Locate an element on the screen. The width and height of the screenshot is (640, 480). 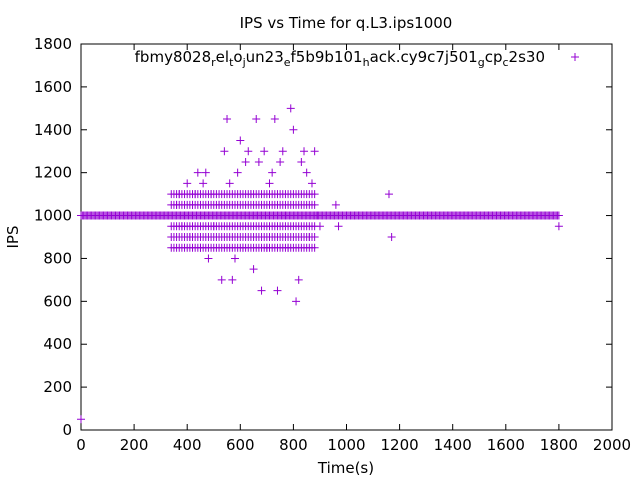
y-tick-label: 400 is located at coordinates (57, 344).